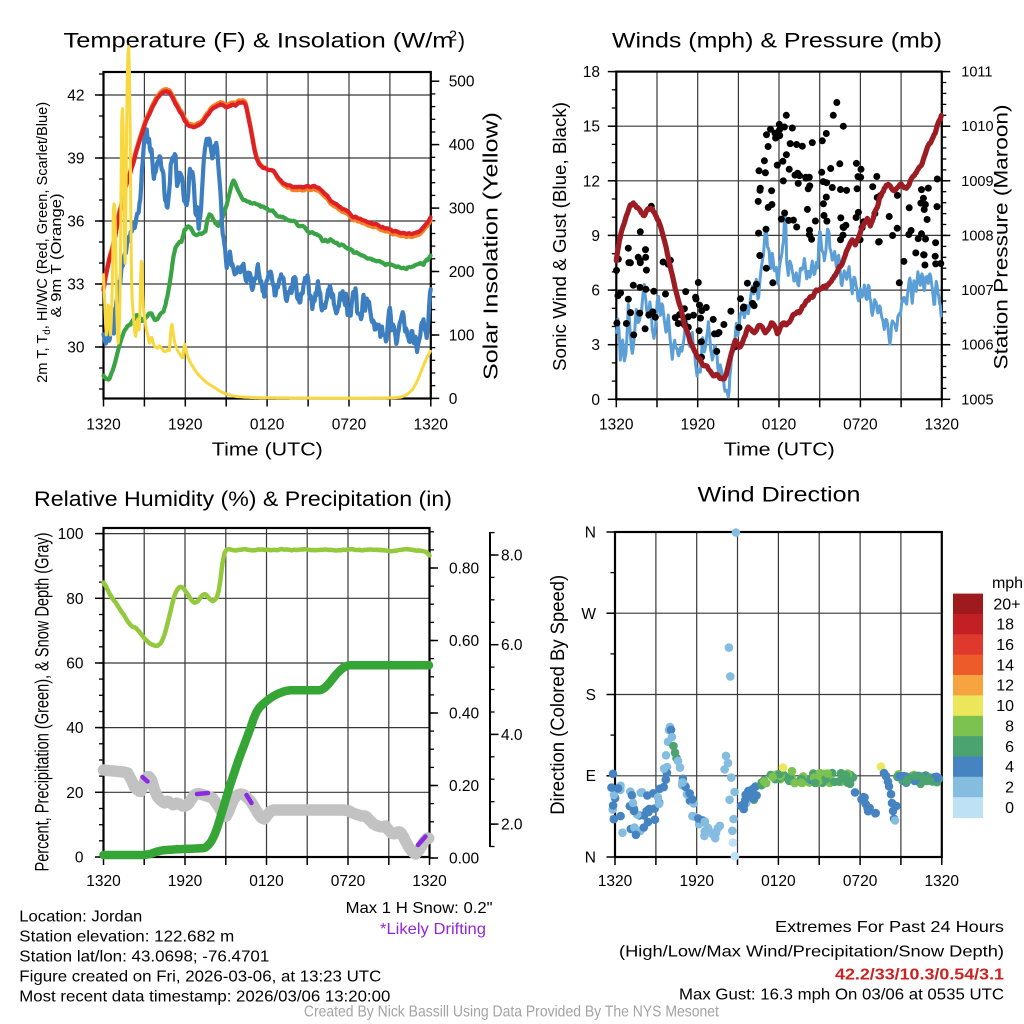 The height and width of the screenshot is (1024, 1024). Describe the element at coordinates (1005, 665) in the screenshot. I see `svg-text: 14` at that location.